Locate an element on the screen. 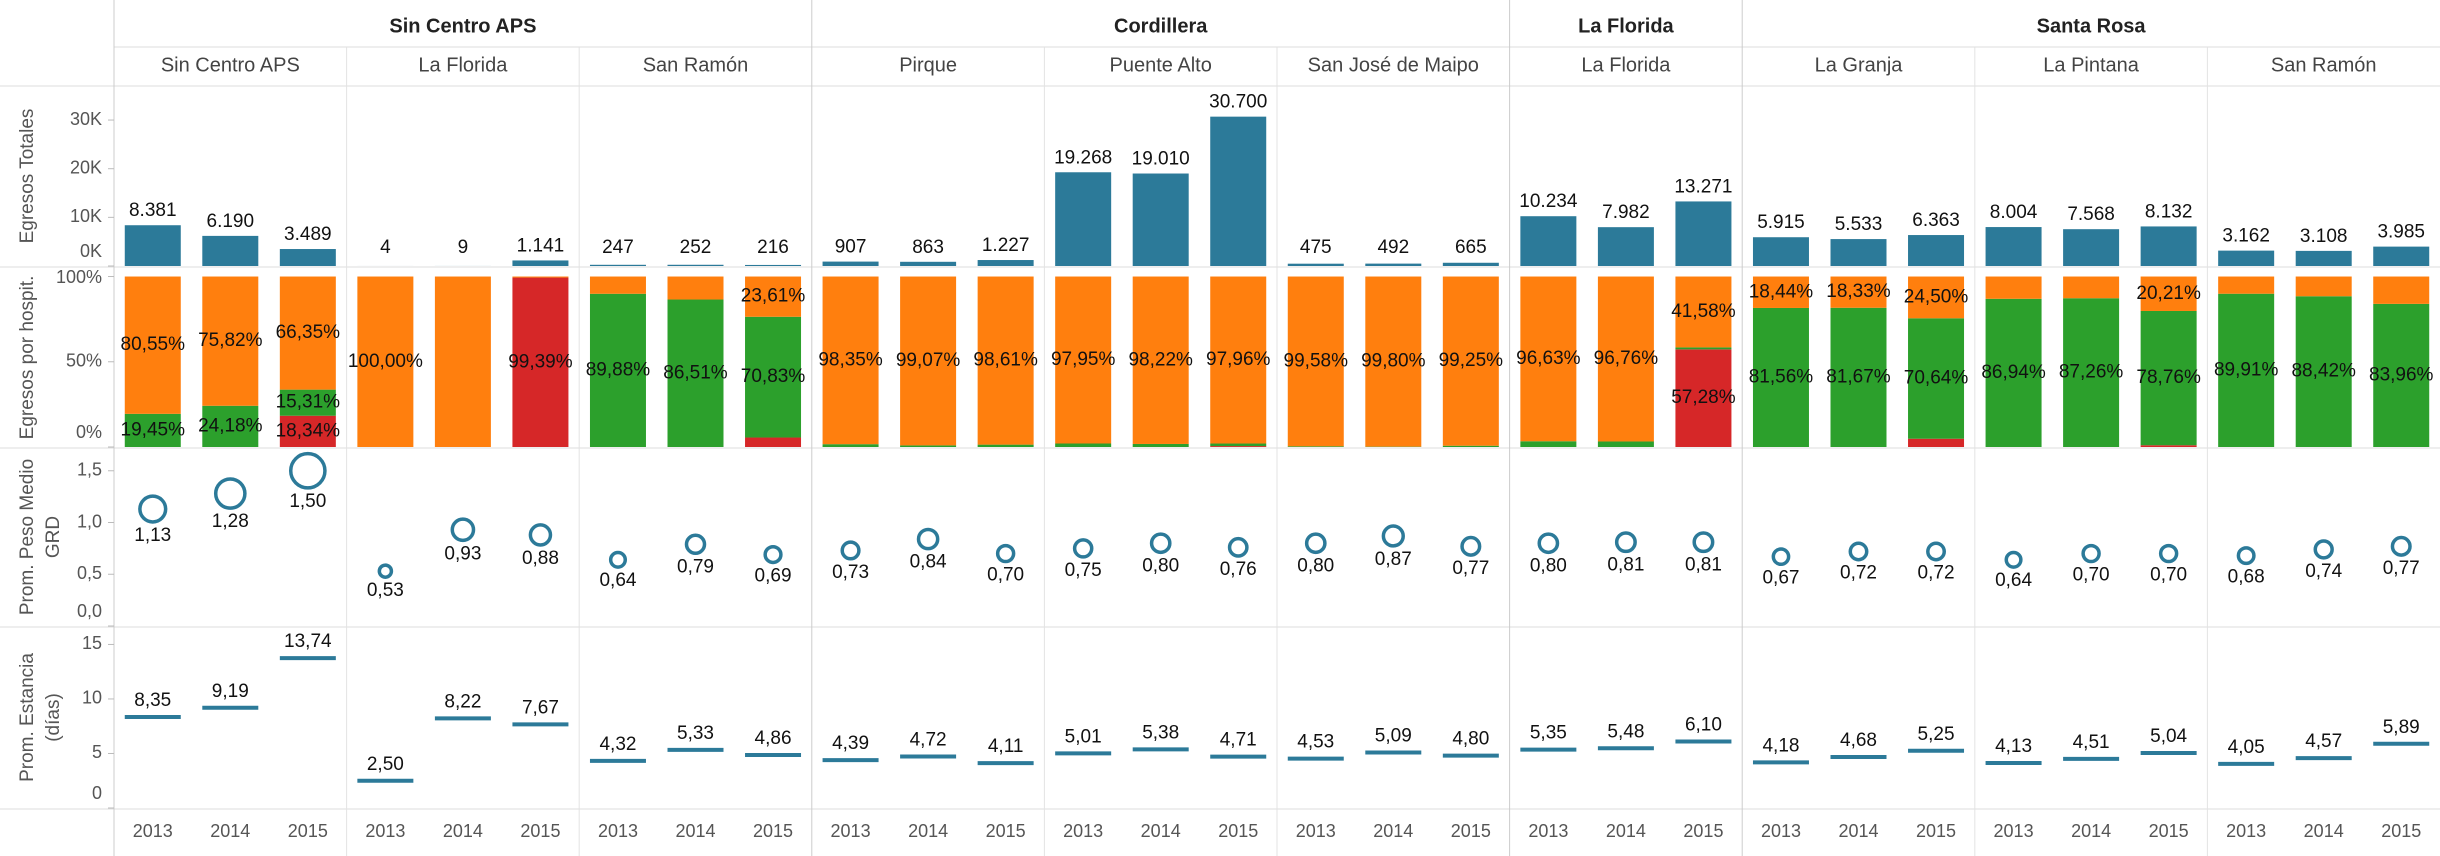 This screenshot has width=2440, height=856. value-label: 98,22% is located at coordinates (1160, 359).